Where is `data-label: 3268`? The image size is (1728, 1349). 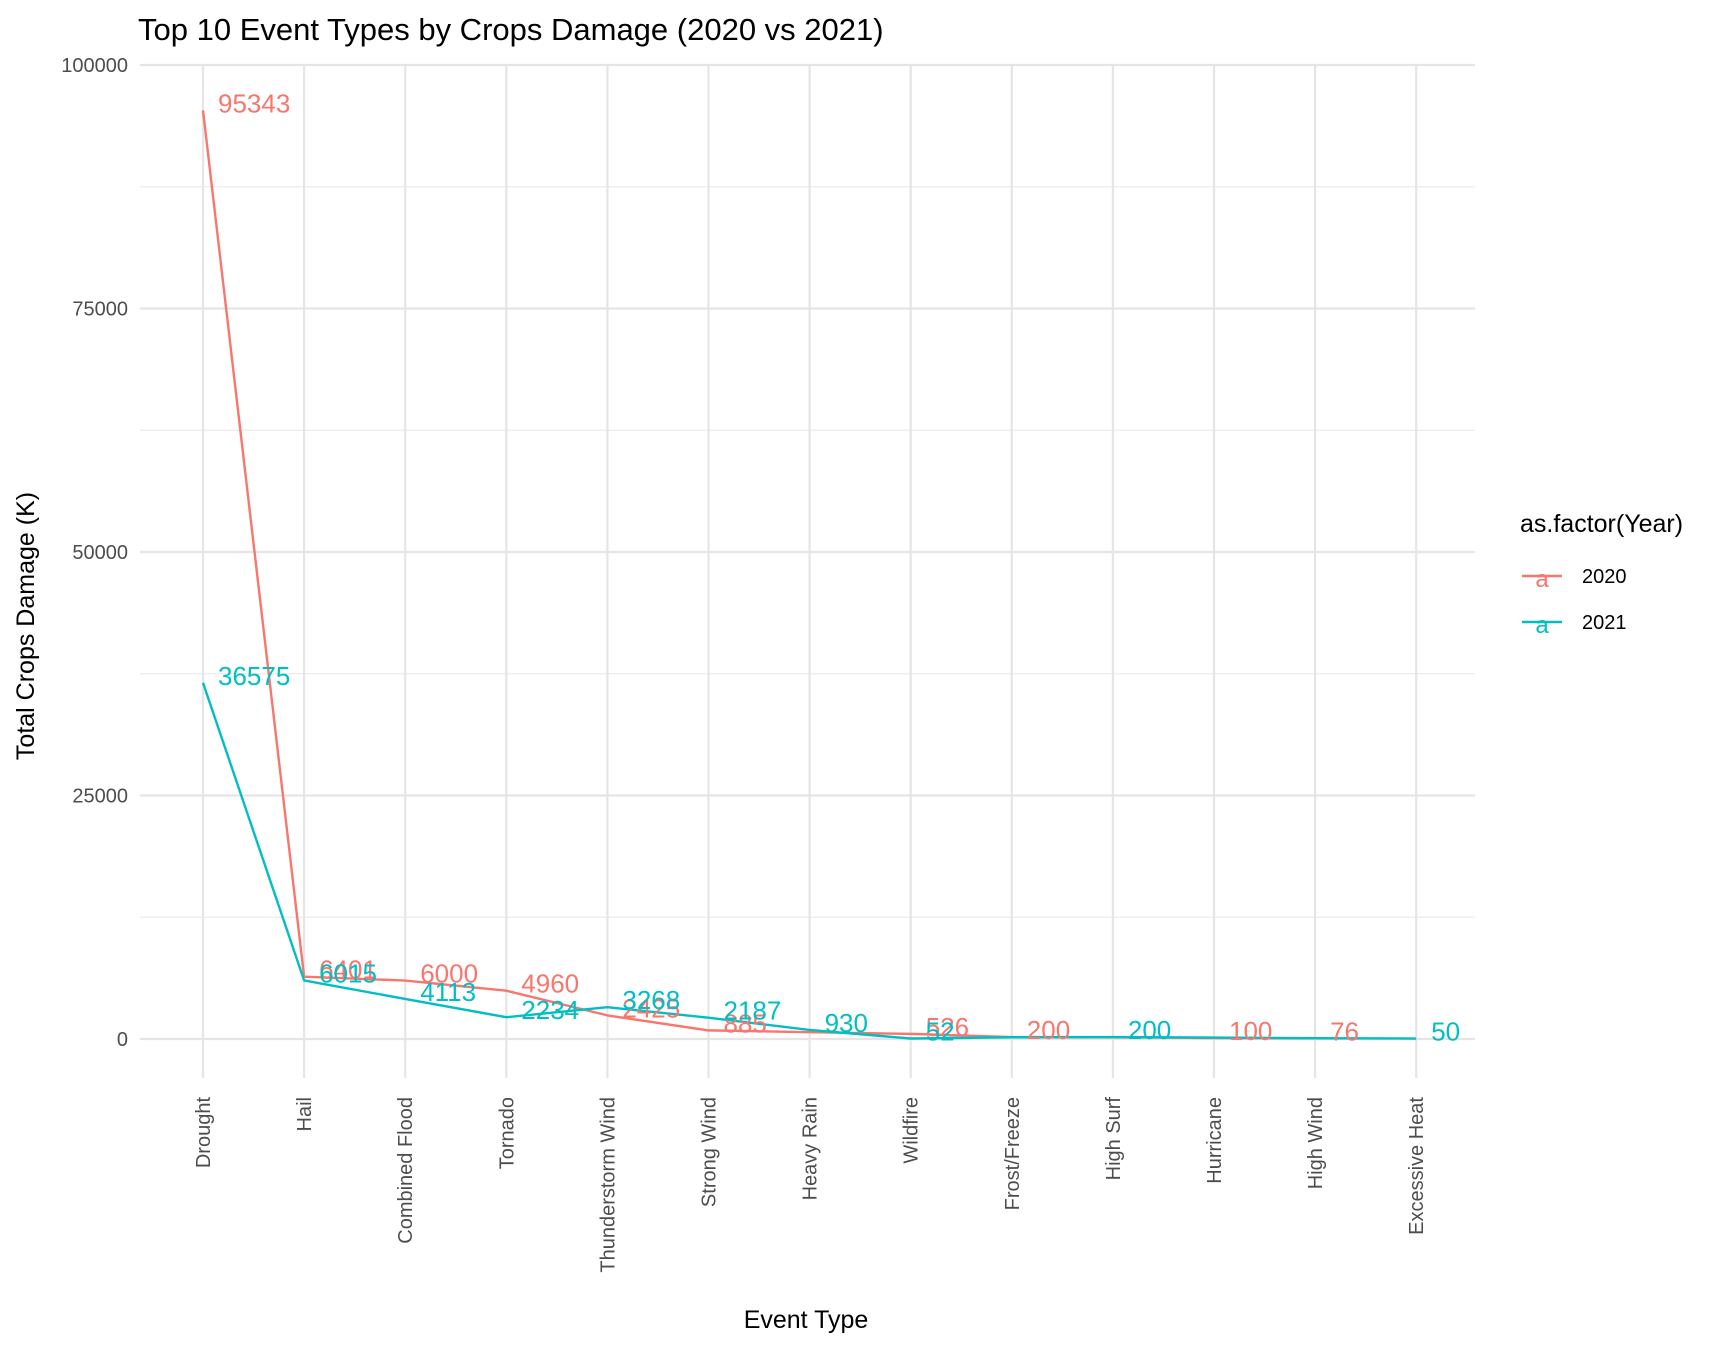 data-label: 3268 is located at coordinates (651, 1000).